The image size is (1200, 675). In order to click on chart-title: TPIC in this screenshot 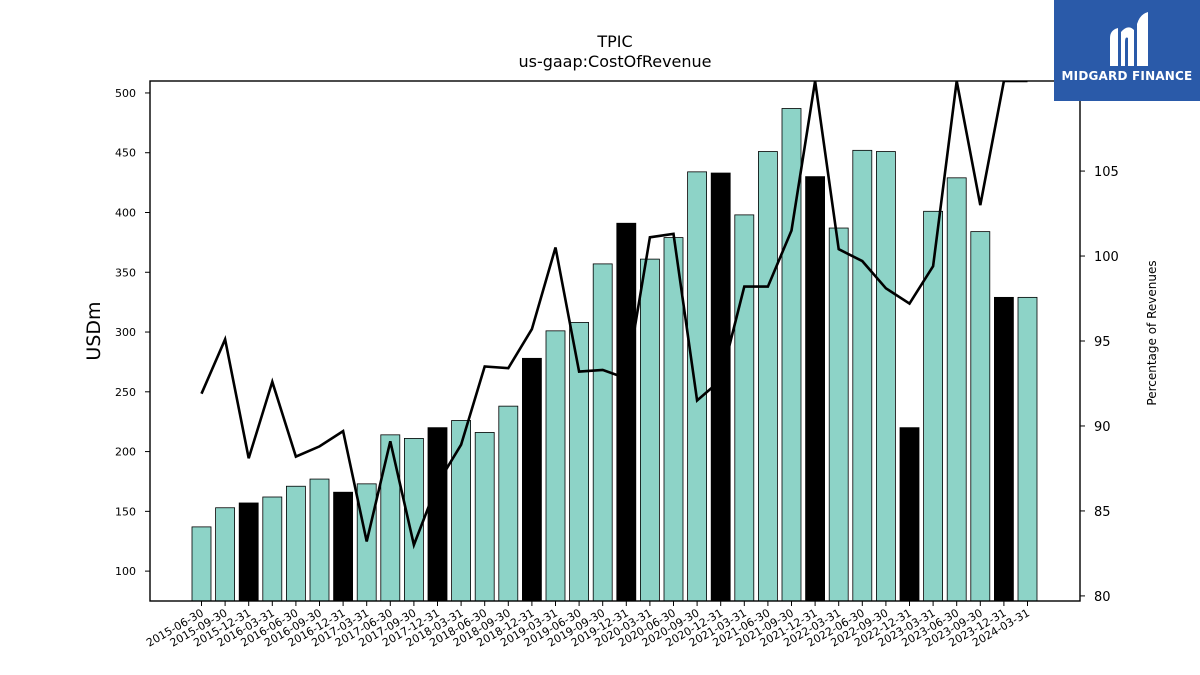, I will do `click(615, 41)`.